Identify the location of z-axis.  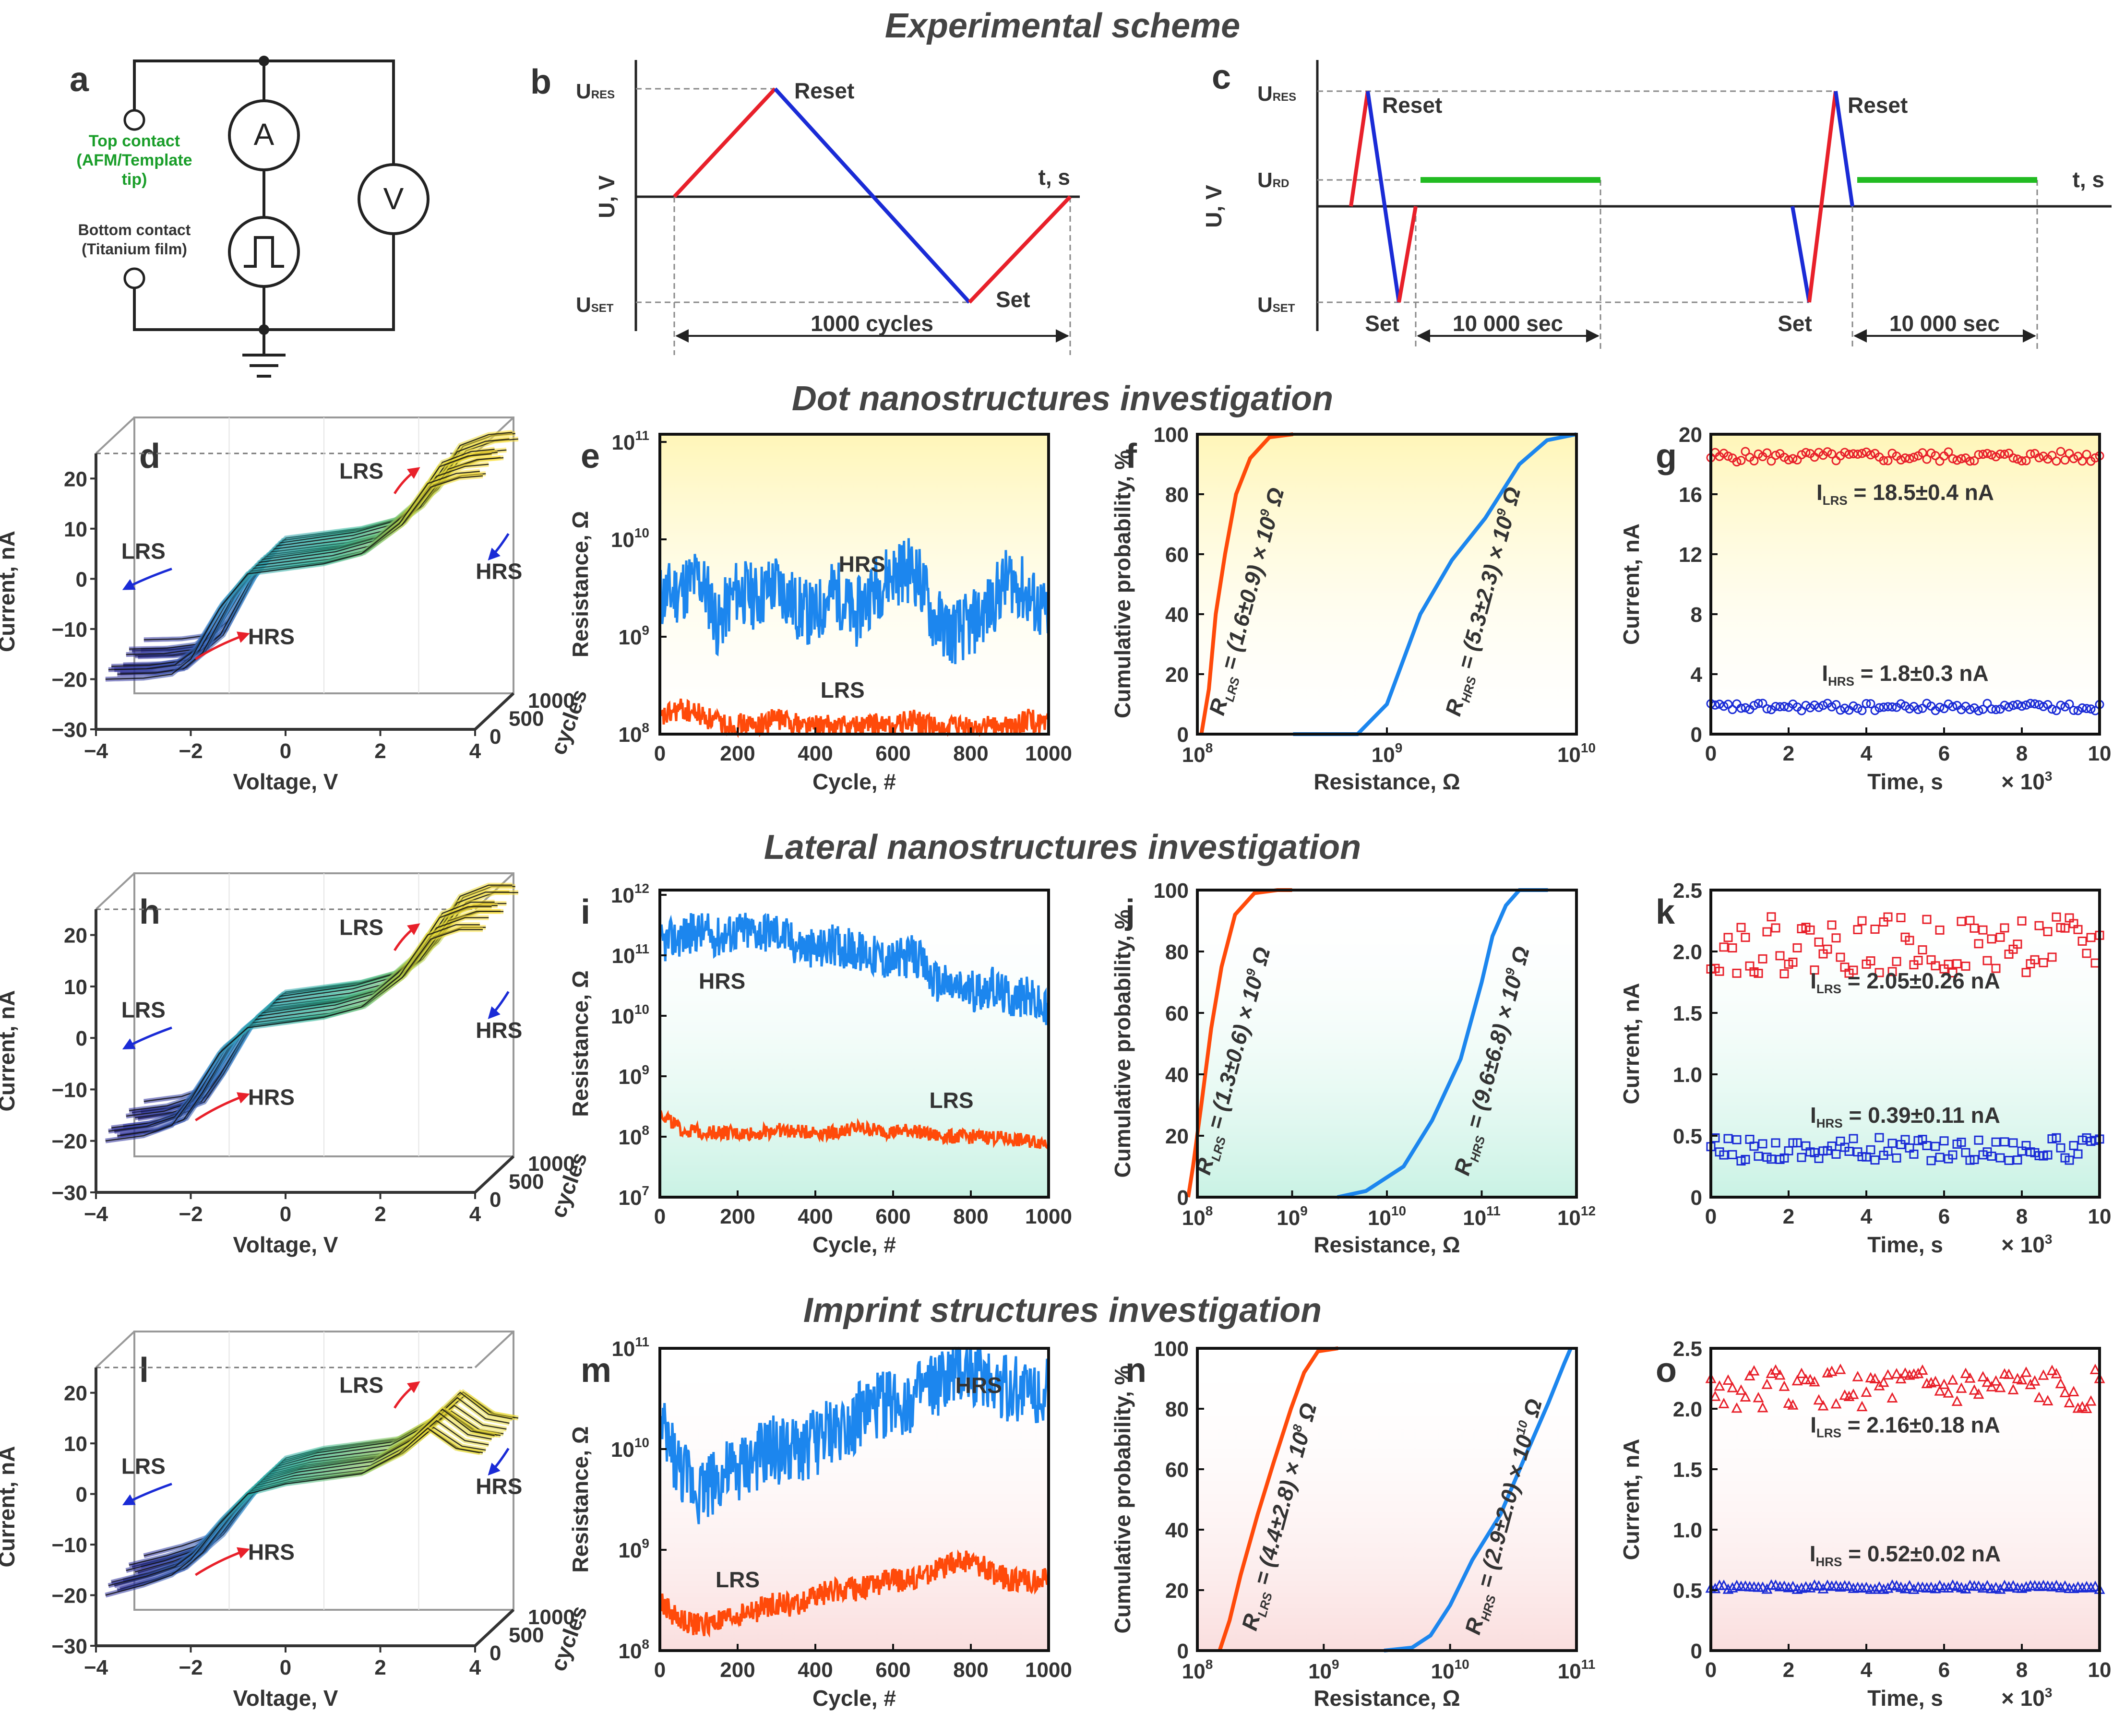
(494, 1627).